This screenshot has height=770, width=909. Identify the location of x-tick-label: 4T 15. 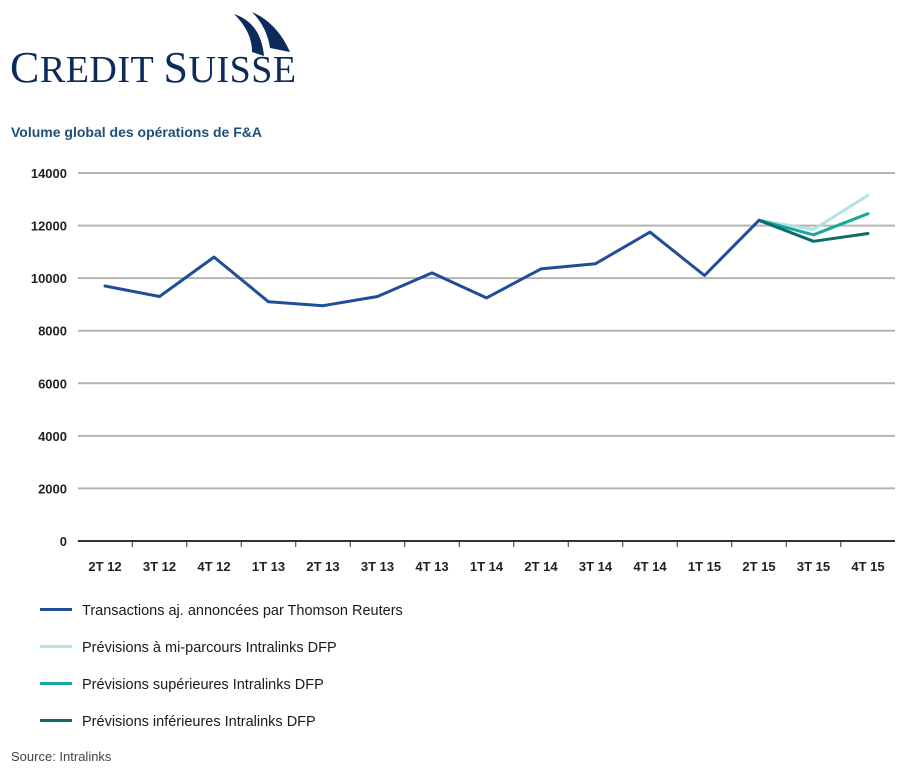
(867, 566).